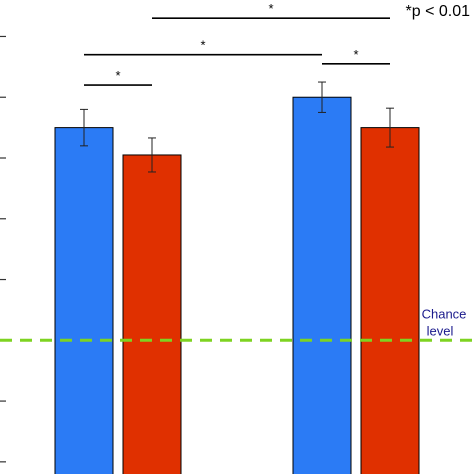 The width and height of the screenshot is (474, 474). What do you see at coordinates (440, 330) in the screenshot?
I see `chance-level-label-line2: level` at bounding box center [440, 330].